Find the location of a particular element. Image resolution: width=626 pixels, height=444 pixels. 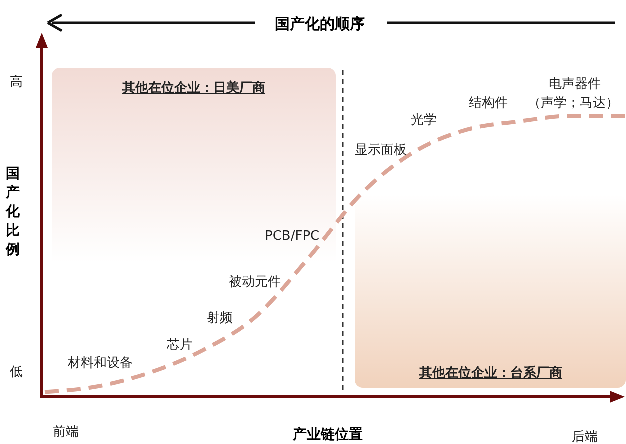

text: 前端 is located at coordinates (66, 432).